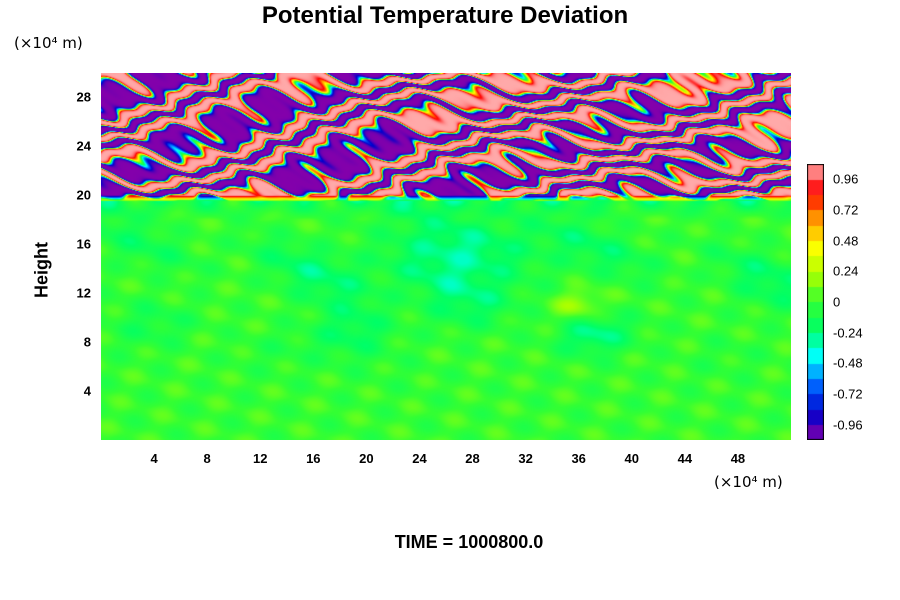 Image resolution: width=900 pixels, height=600 pixels. Describe the element at coordinates (846, 179) in the screenshot. I see `colorbar-tick-0.96: 0.96` at that location.